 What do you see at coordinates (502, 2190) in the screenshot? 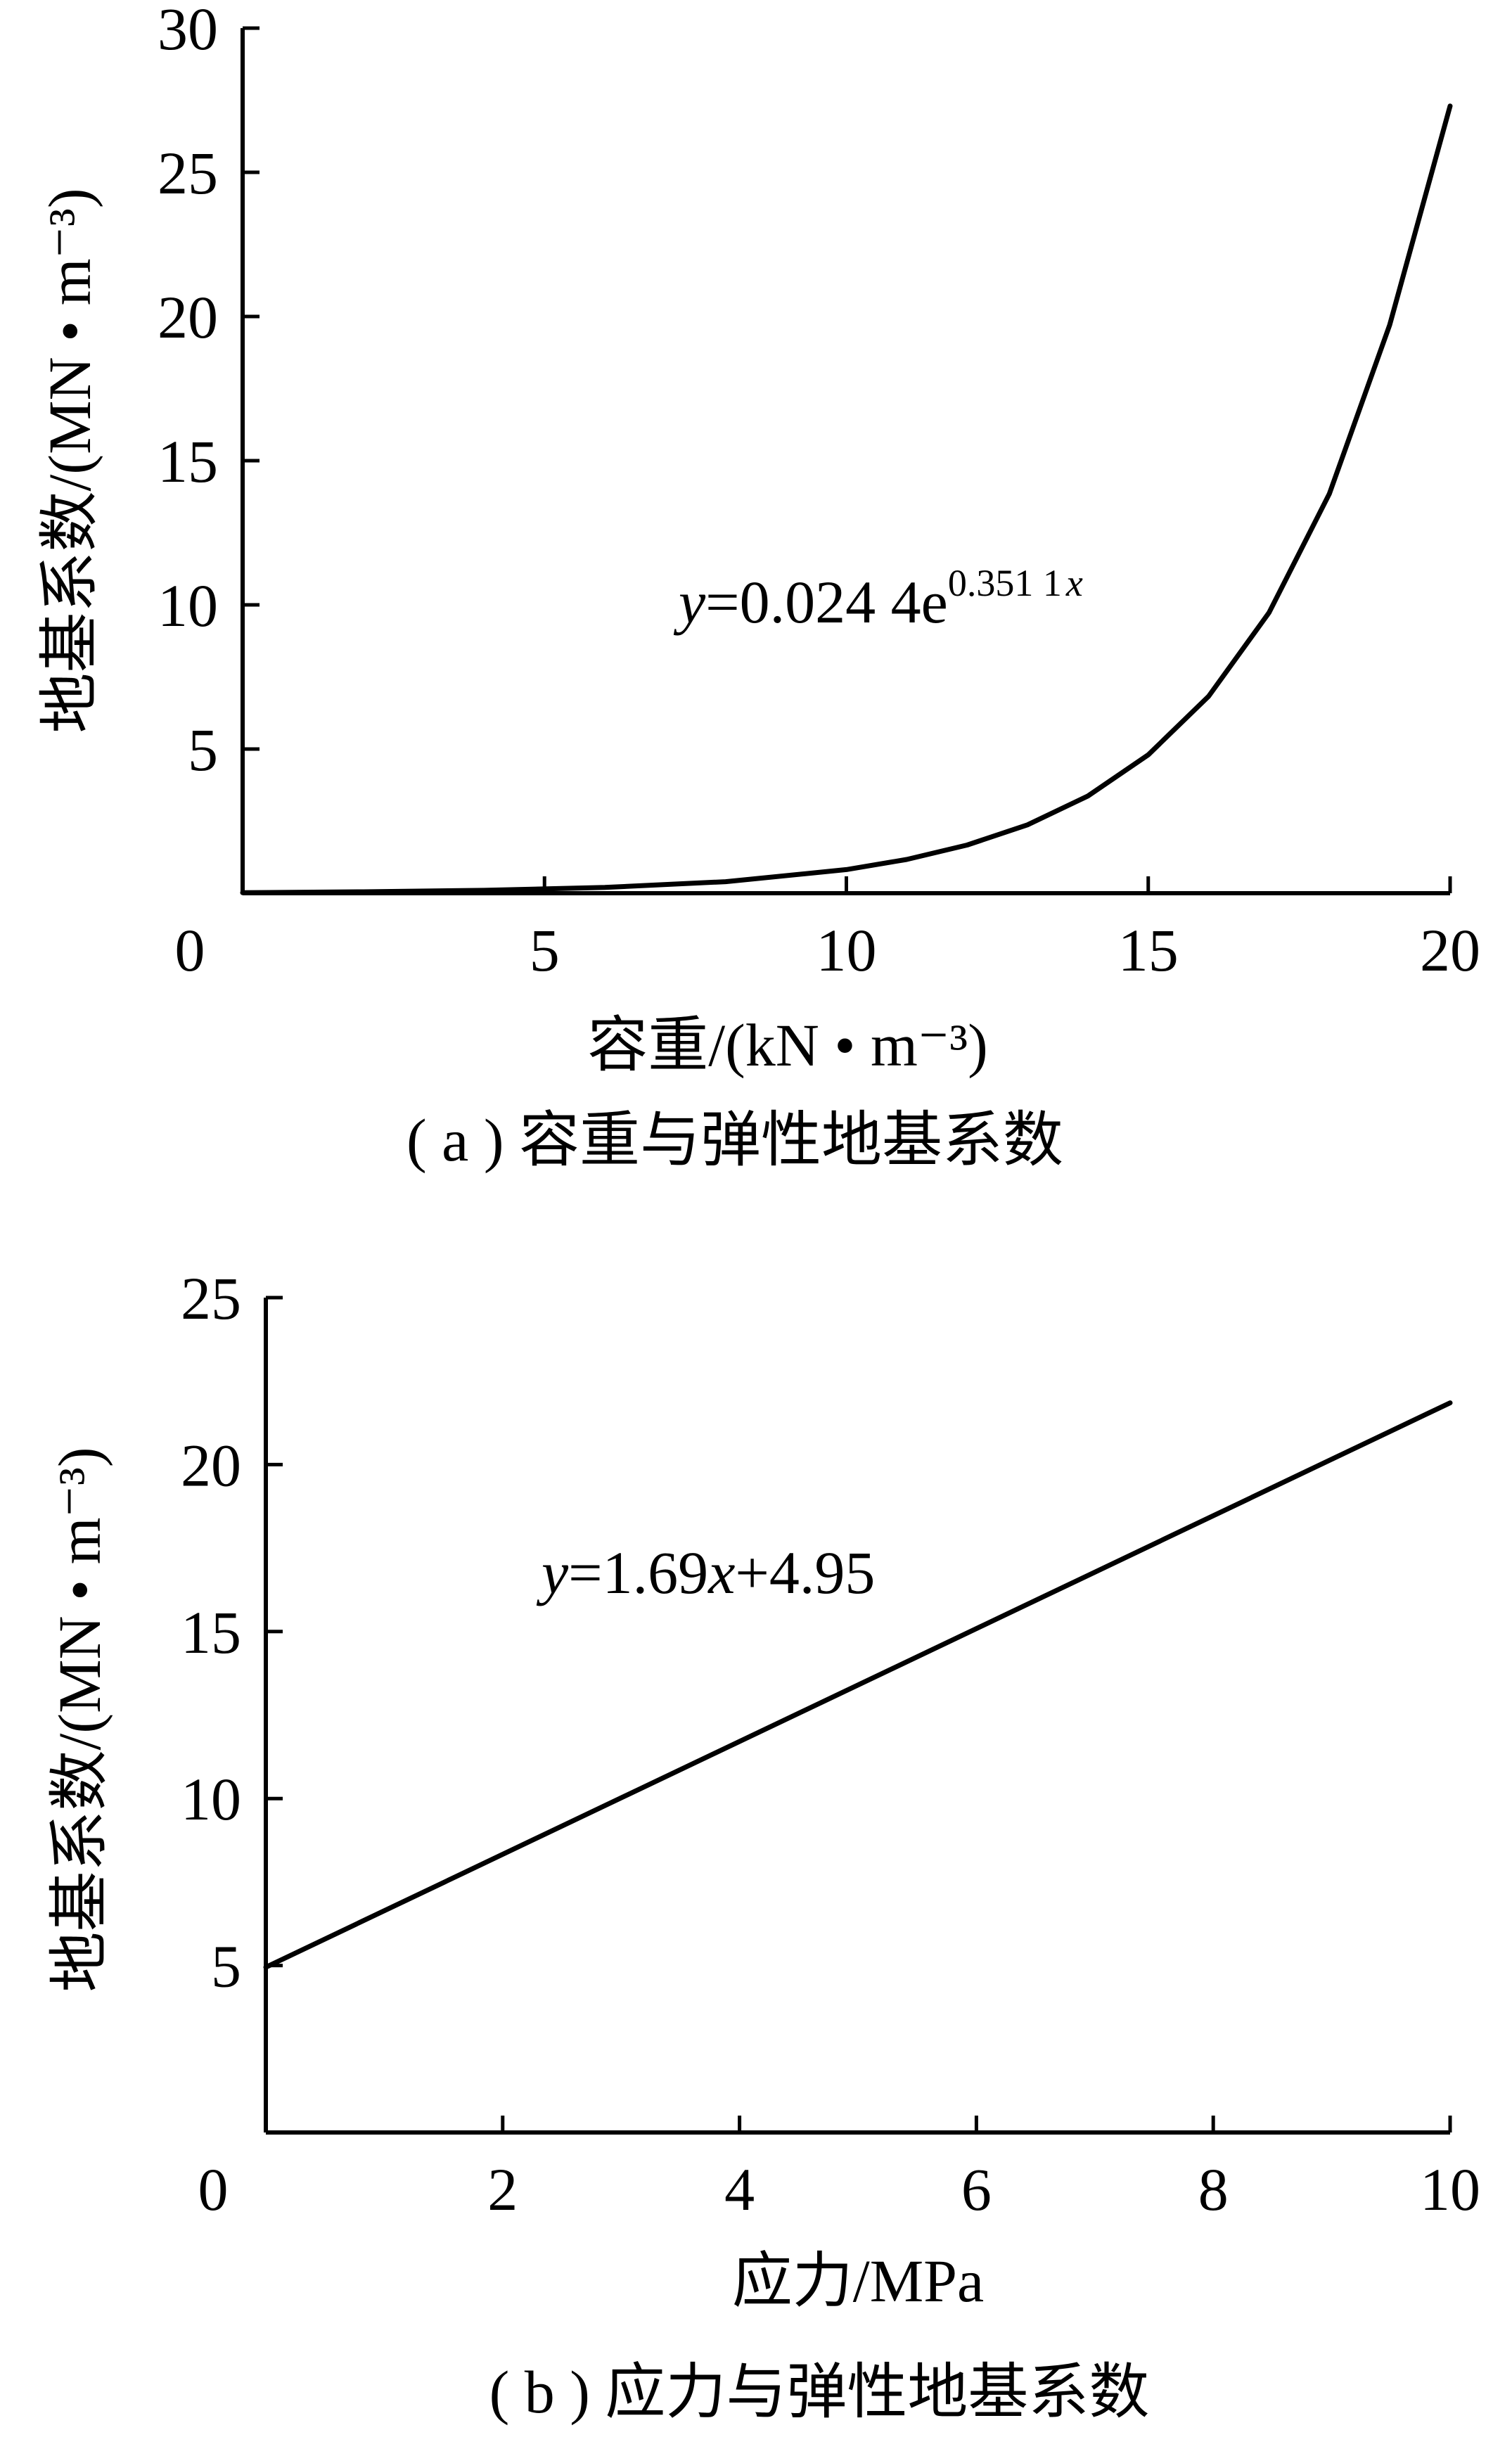
I see `x-tick-label: 2` at bounding box center [502, 2190].